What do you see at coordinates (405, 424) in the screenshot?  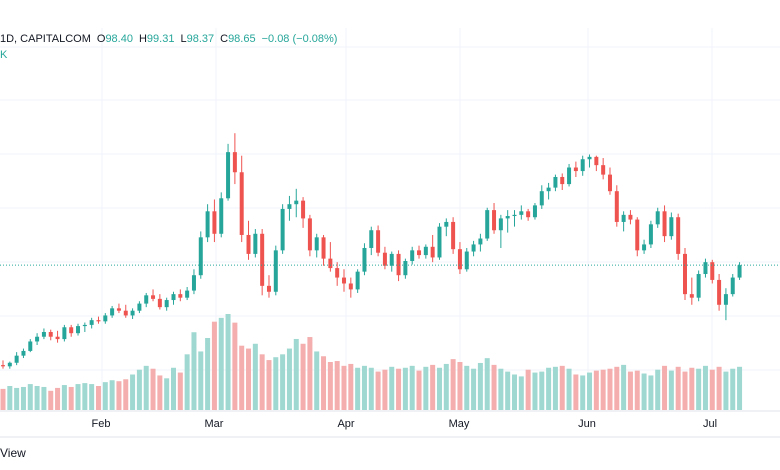 I see `time-axis: Feb Mar Apr May Jun Jul` at bounding box center [405, 424].